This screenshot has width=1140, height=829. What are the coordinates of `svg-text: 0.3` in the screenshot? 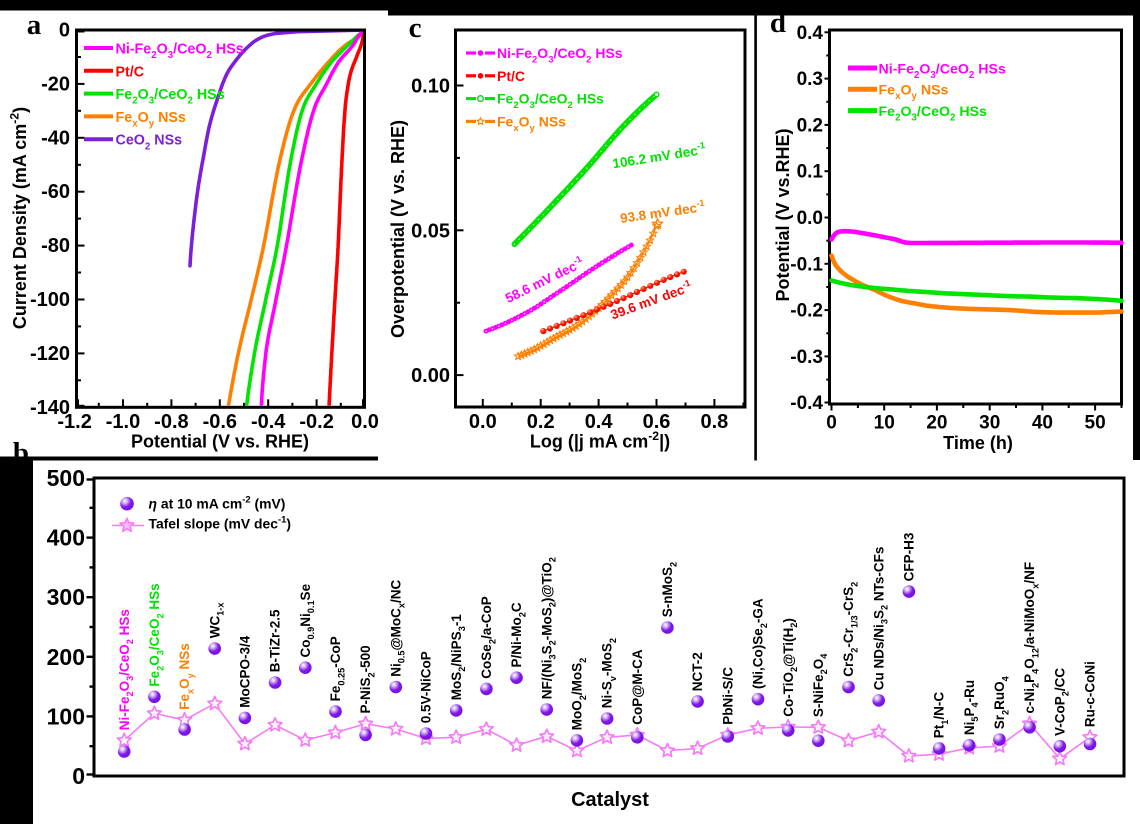 It's located at (810, 79).